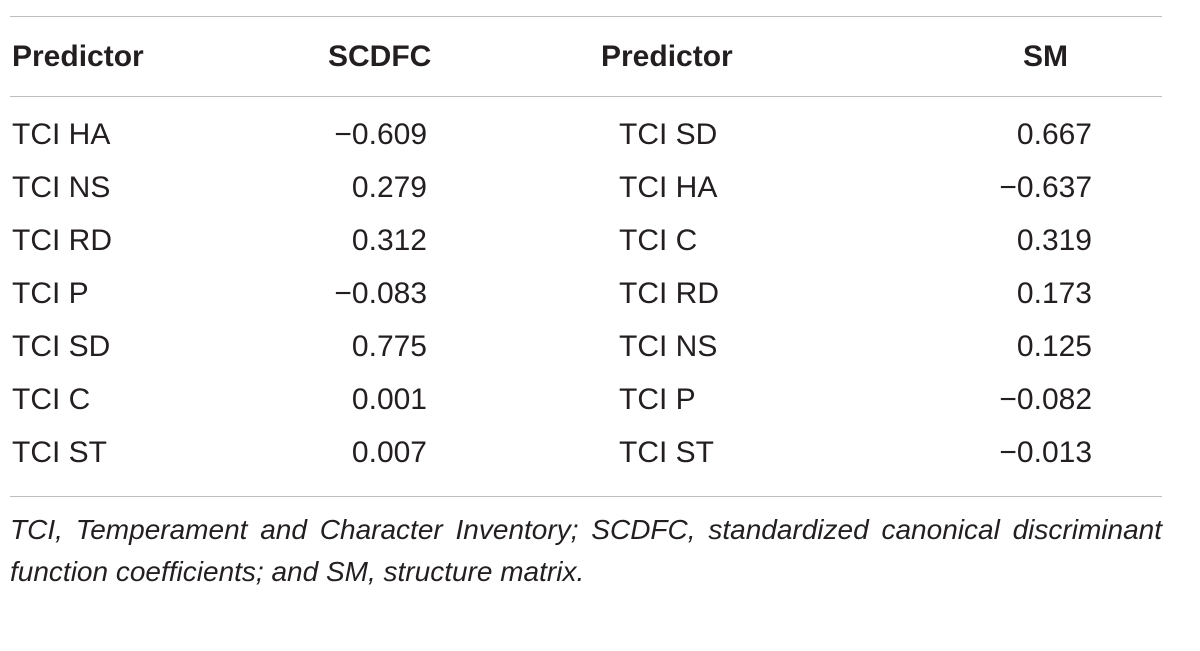  What do you see at coordinates (61, 346) in the screenshot?
I see `cell-predictor-1: TCI SD` at bounding box center [61, 346].